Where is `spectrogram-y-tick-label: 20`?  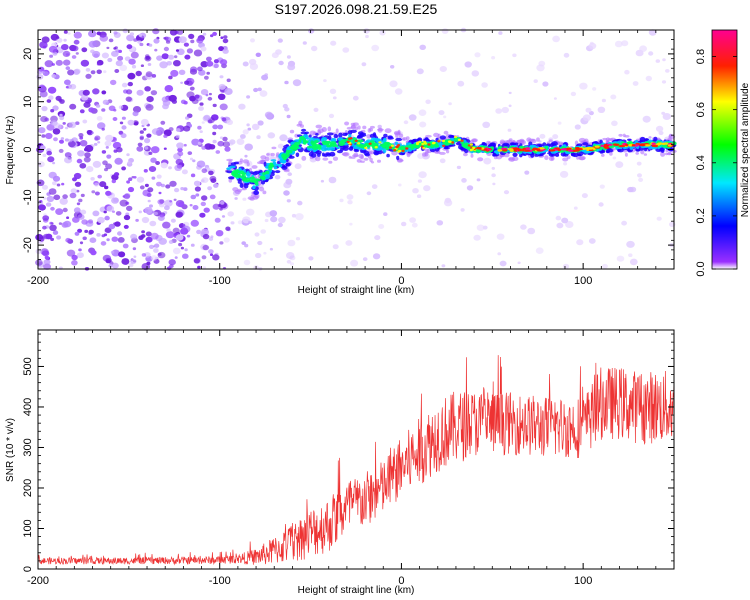 spectrogram-y-tick-label: 20 is located at coordinates (28, 54).